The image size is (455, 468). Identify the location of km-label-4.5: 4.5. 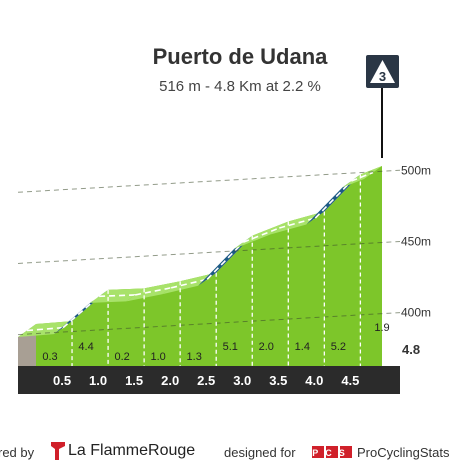
(350, 380).